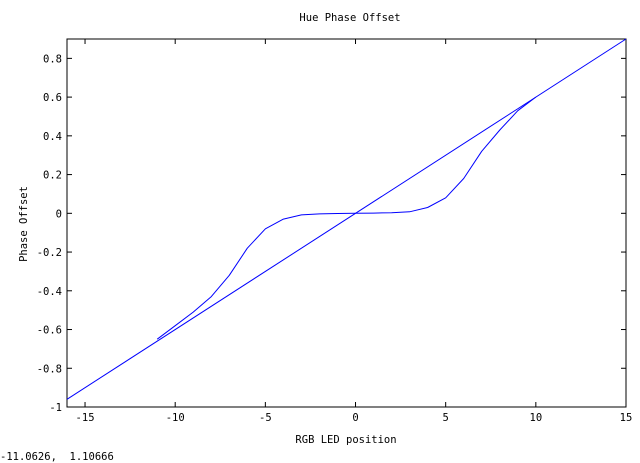  What do you see at coordinates (52, 59) in the screenshot?
I see `y-tick-label: 0.8` at bounding box center [52, 59].